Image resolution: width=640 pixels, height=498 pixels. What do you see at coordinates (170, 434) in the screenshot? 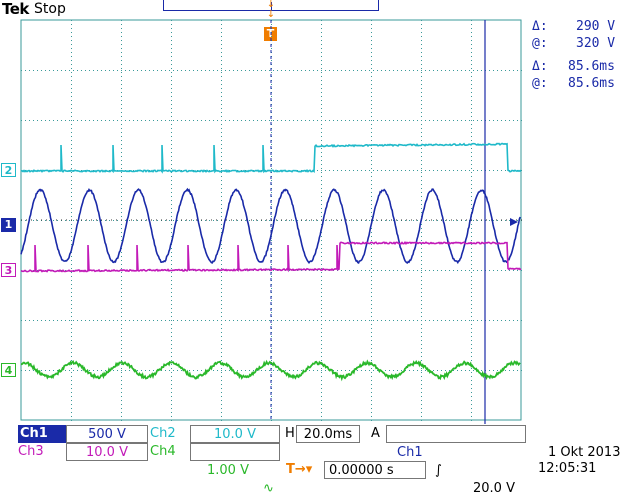
I see `ch2-label: Ch2` at bounding box center [170, 434].